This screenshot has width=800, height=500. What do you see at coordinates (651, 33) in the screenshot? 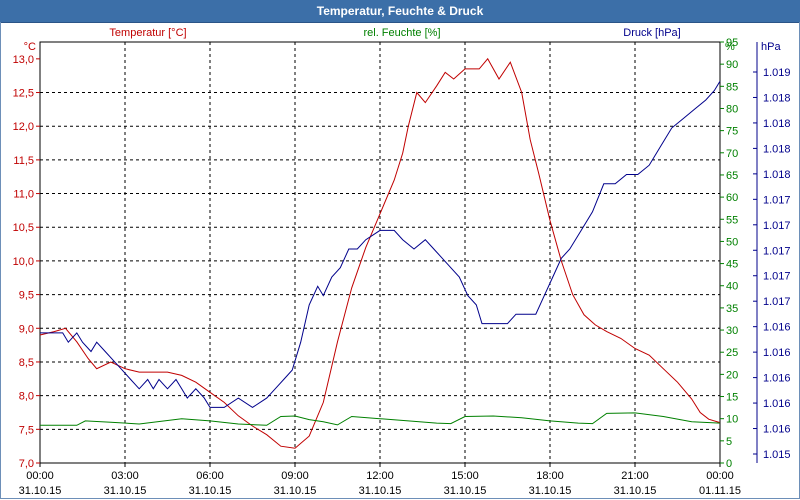
I see `pressure-axis-title: Druck [hPa]` at bounding box center [651, 33].